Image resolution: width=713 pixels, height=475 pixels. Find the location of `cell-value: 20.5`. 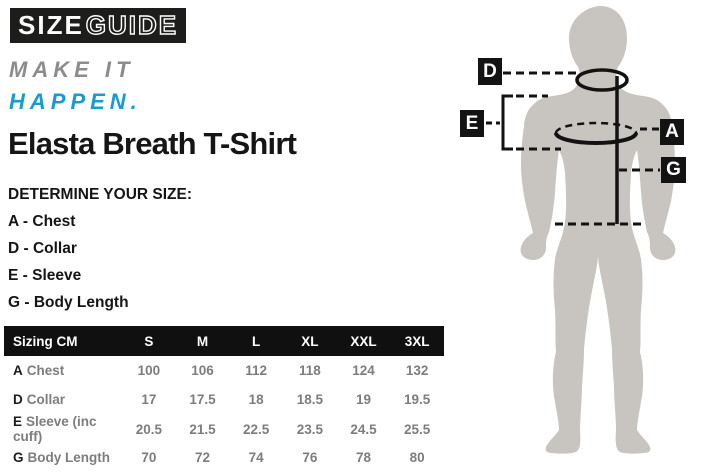

cell-value: 20.5 is located at coordinates (148, 429).